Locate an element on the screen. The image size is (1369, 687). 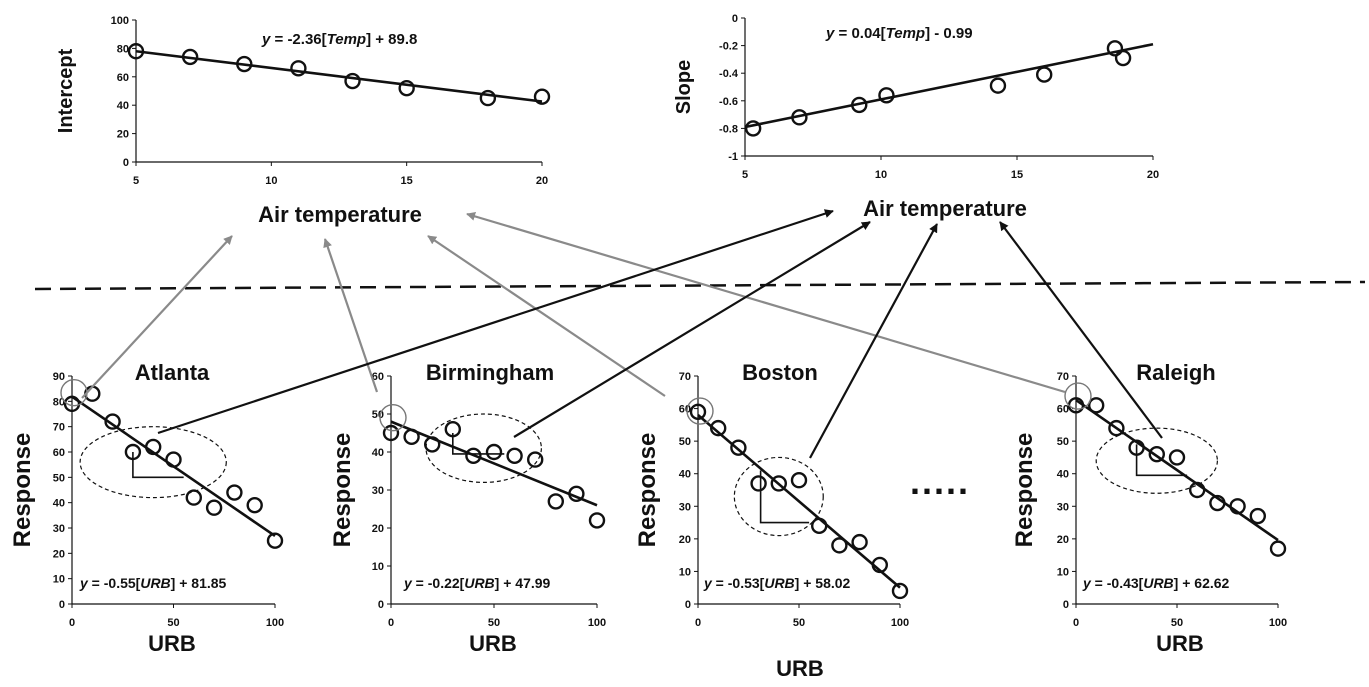
arrow-boston-slope is located at coordinates (873, 341).